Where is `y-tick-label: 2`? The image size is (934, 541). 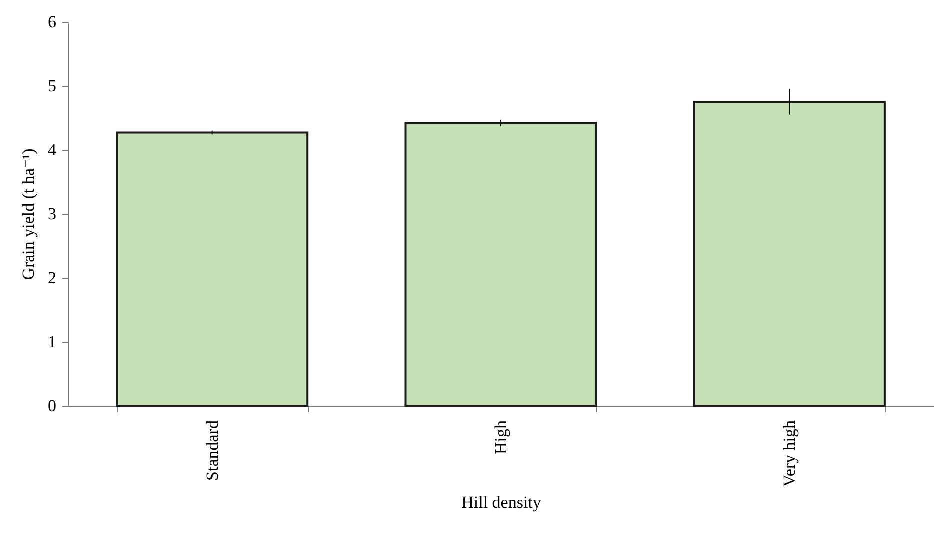 y-tick-label: 2 is located at coordinates (52, 278).